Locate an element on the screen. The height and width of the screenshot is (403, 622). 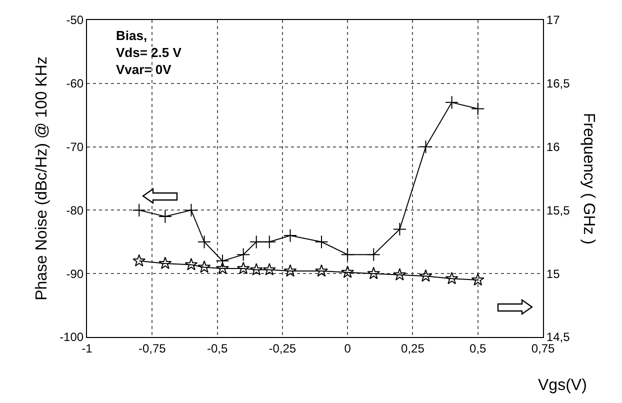
y-tick-label: -50 is located at coordinates (75, 20).